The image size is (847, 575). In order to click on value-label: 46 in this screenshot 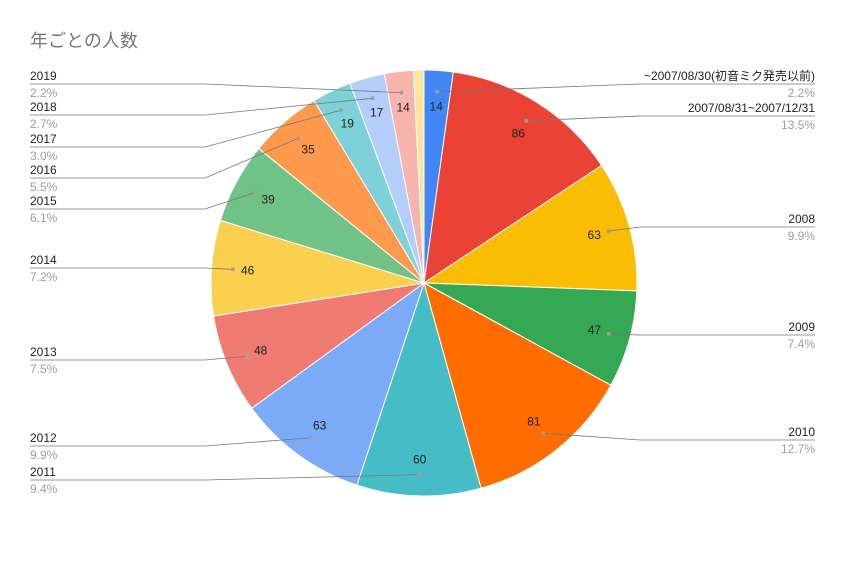, I will do `click(248, 270)`.